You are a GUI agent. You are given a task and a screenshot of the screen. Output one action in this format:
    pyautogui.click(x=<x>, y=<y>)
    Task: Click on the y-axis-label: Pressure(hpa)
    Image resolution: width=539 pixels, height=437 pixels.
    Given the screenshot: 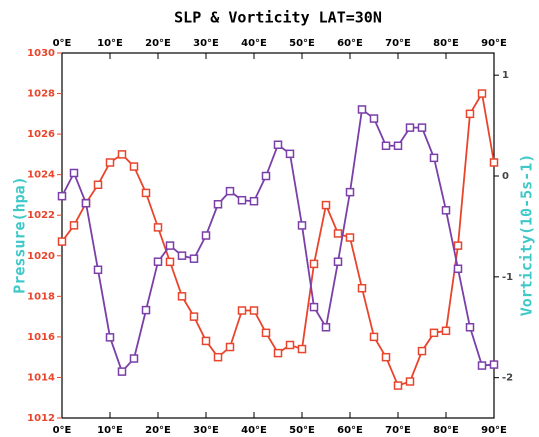 What is the action you would take?
    pyautogui.click(x=20, y=234)
    